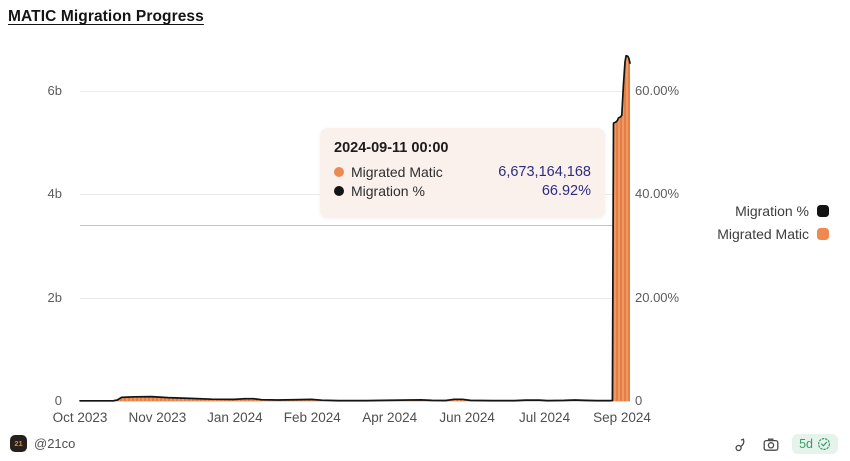 This screenshot has width=850, height=461. Describe the element at coordinates (312, 417) in the screenshot. I see `x-axis-tick: Feb 2024` at that location.